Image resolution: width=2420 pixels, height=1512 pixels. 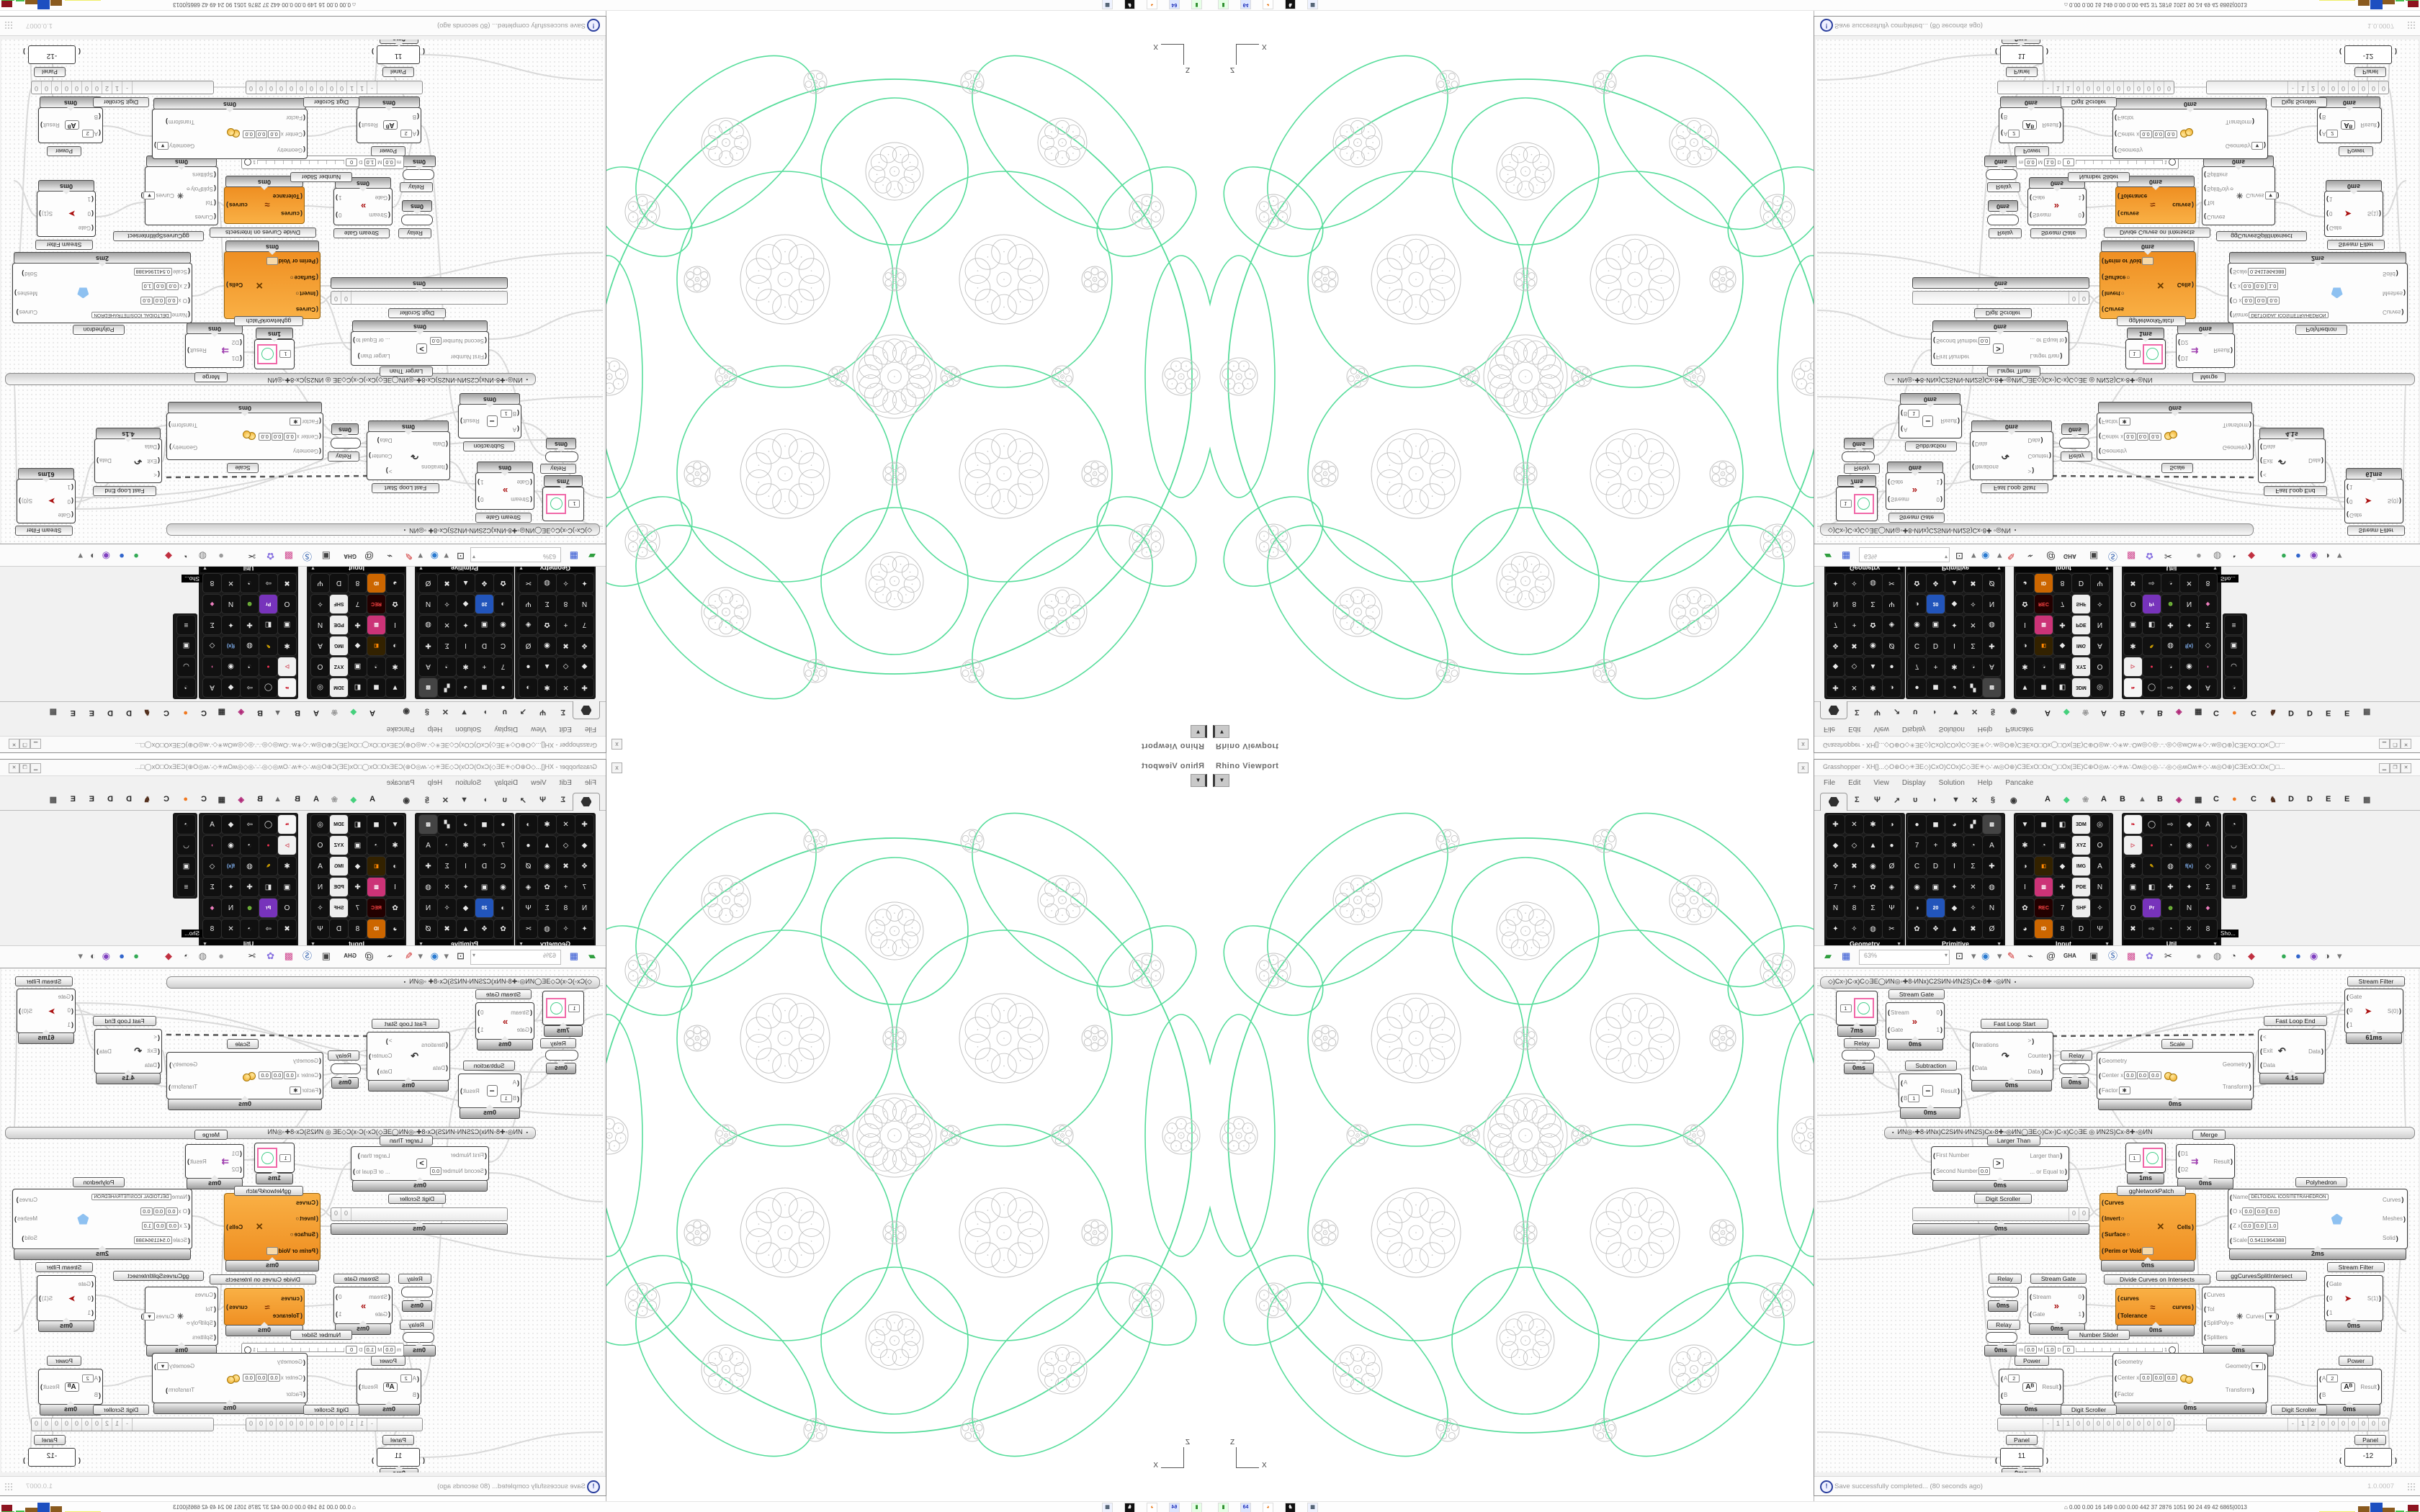 What do you see at coordinates (326, 955) in the screenshot?
I see `toolbar-icon-10: ▣` at bounding box center [326, 955].